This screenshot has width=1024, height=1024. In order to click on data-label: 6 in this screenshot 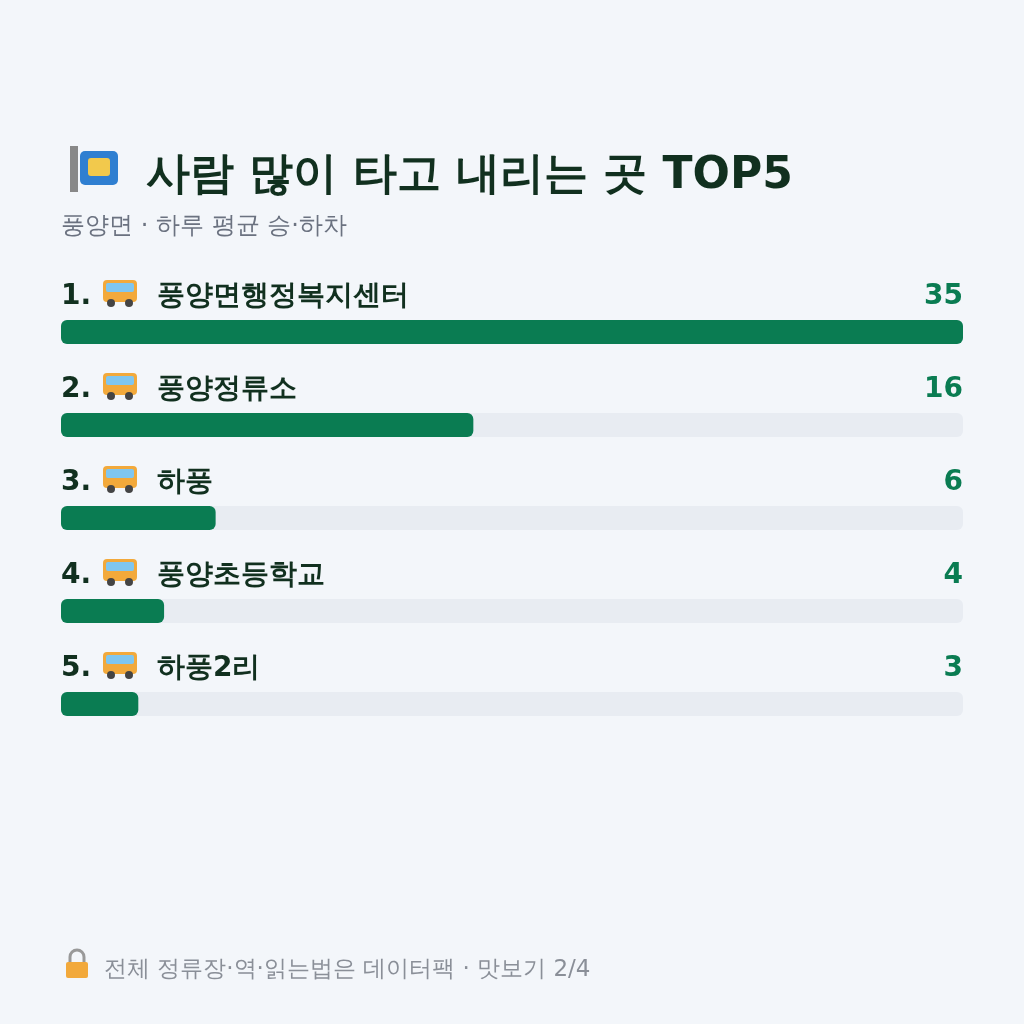, I will do `click(953, 480)`.